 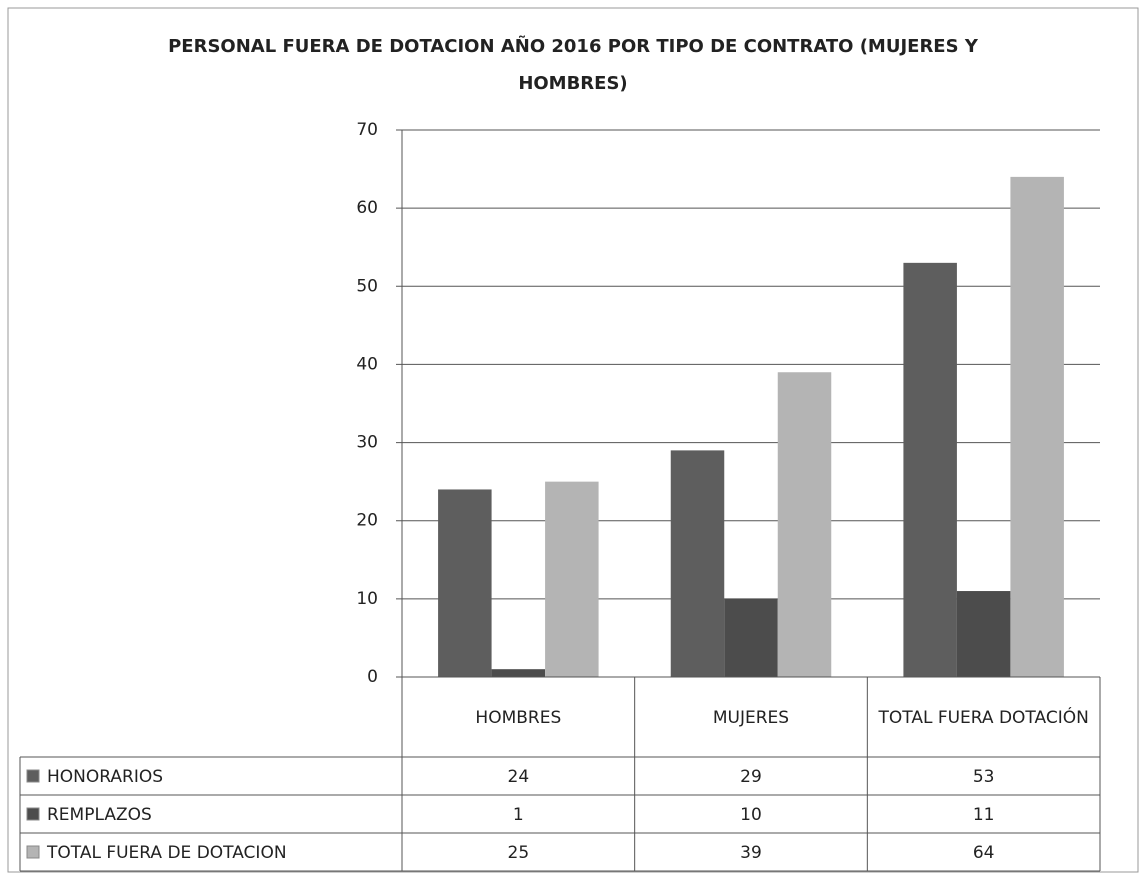 I want to click on x-tick-label: TOTAL FUERA DOTACIÓN, so click(x=983, y=717).